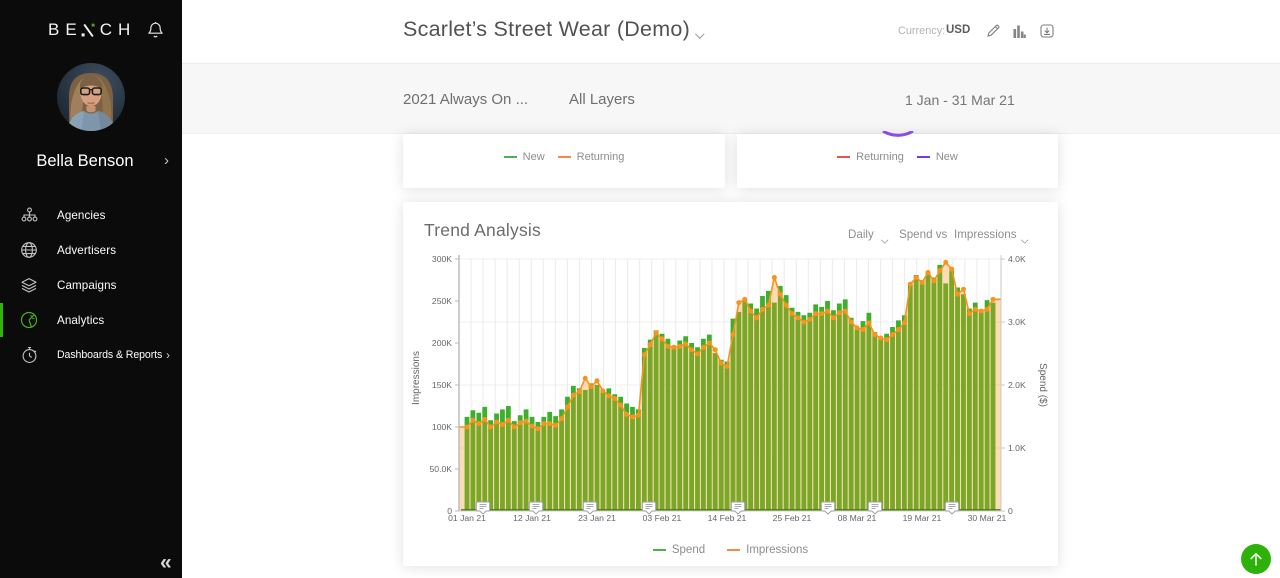 This screenshot has width=1280, height=578. What do you see at coordinates (1042, 385) in the screenshot?
I see `svg-text: Spend ($)` at bounding box center [1042, 385].